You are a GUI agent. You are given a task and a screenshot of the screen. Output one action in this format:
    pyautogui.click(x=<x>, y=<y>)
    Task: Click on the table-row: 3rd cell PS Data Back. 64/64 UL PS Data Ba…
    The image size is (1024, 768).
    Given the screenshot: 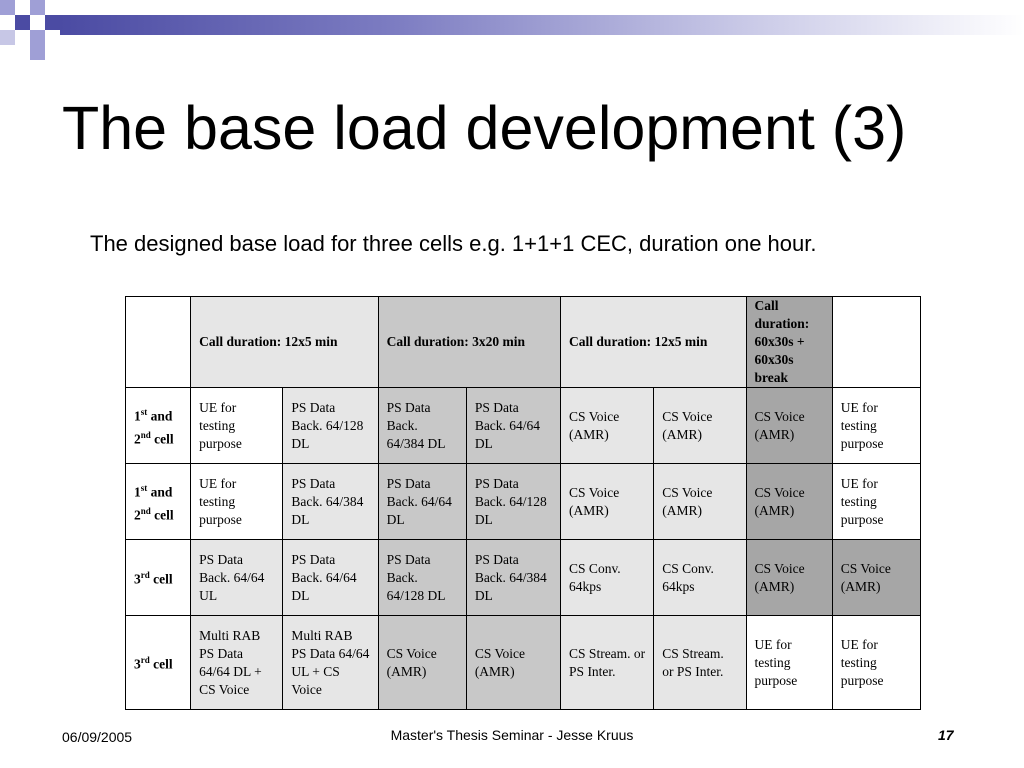 What is the action you would take?
    pyautogui.click(x=523, y=577)
    